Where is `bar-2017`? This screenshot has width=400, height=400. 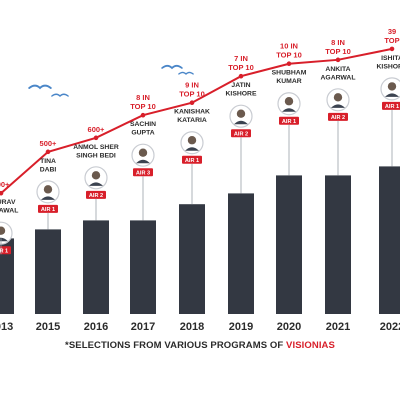 bar-2017 is located at coordinates (143, 267).